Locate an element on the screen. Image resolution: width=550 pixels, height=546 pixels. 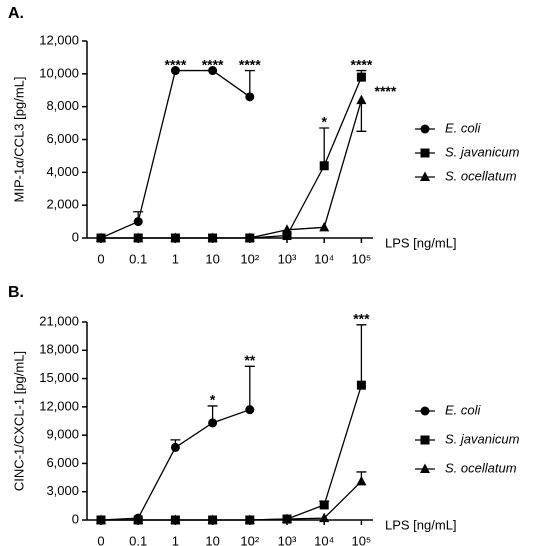
panel-label: A. is located at coordinates (16, 13).